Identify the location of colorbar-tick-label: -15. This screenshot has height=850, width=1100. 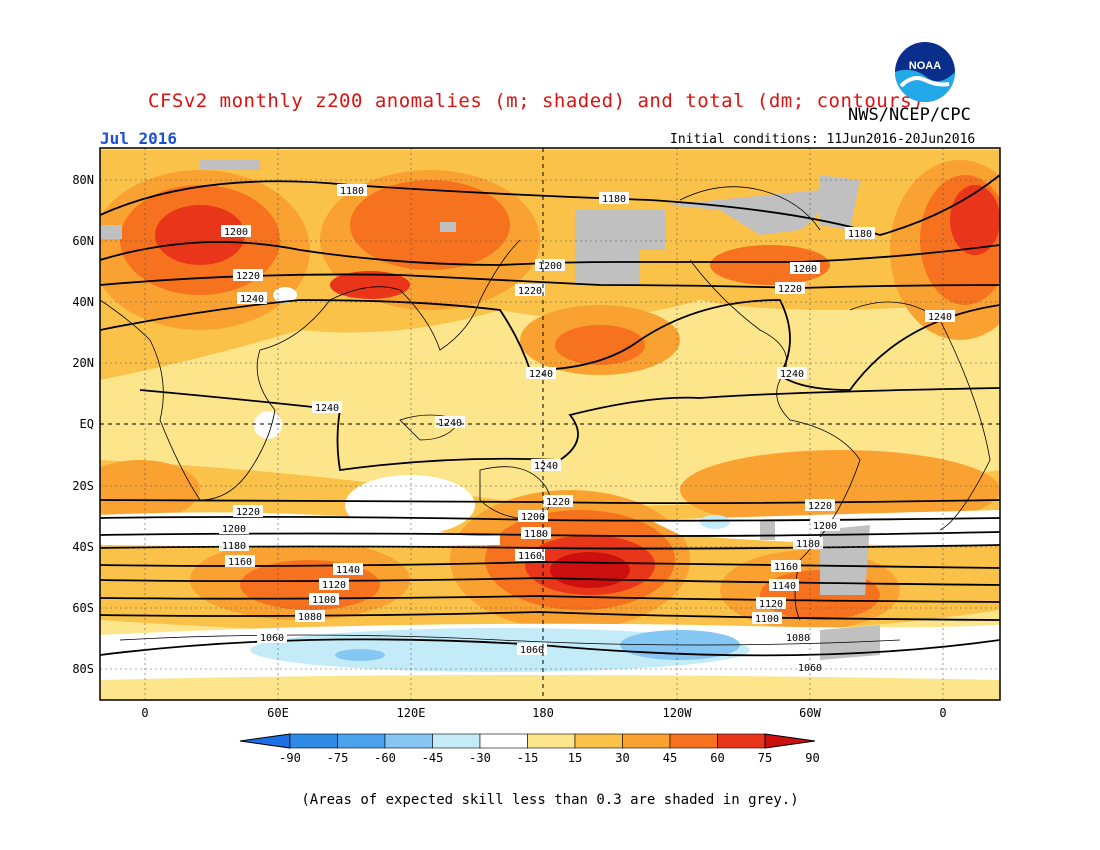
(528, 758).